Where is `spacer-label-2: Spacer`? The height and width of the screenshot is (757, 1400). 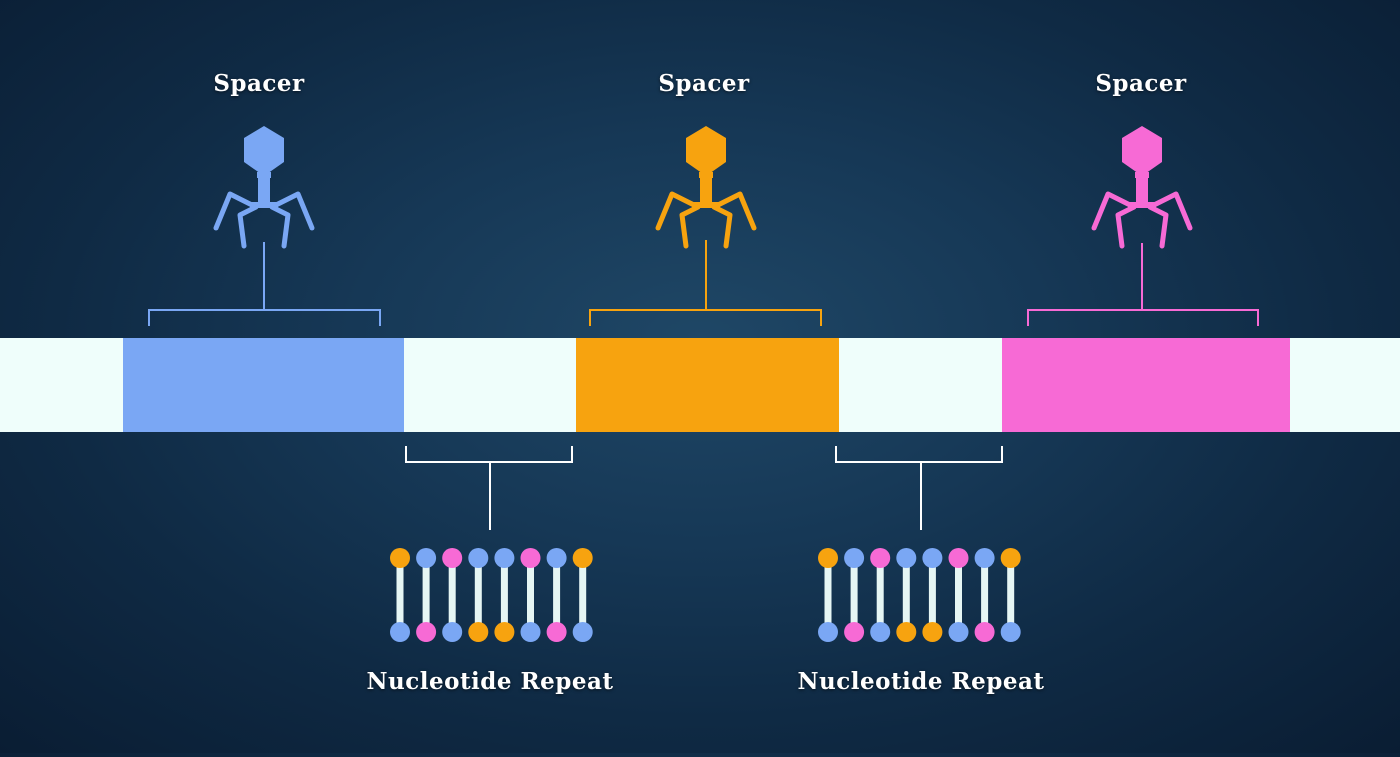
spacer-label-2: Spacer is located at coordinates (704, 83).